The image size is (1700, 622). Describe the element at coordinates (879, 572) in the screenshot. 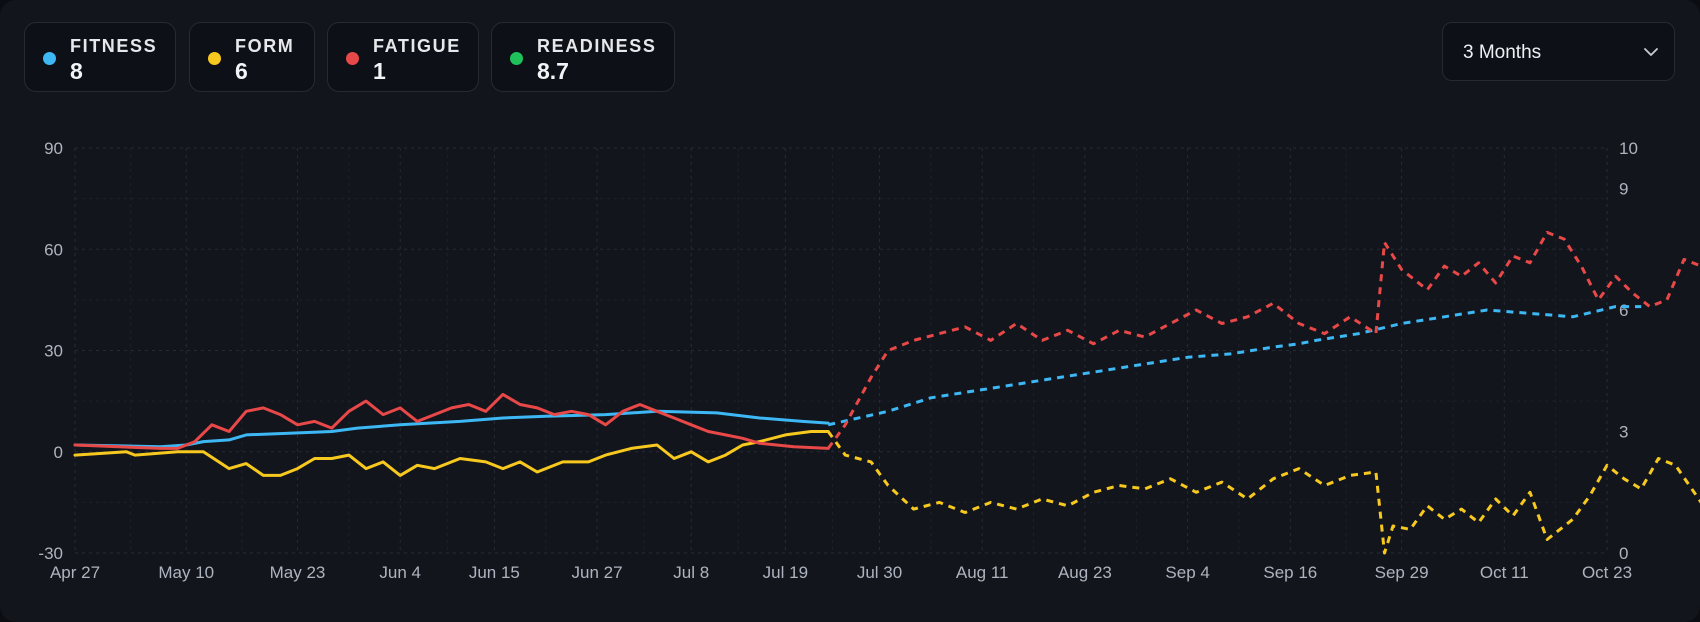

I see `x-tick-label: Jul 30` at that location.